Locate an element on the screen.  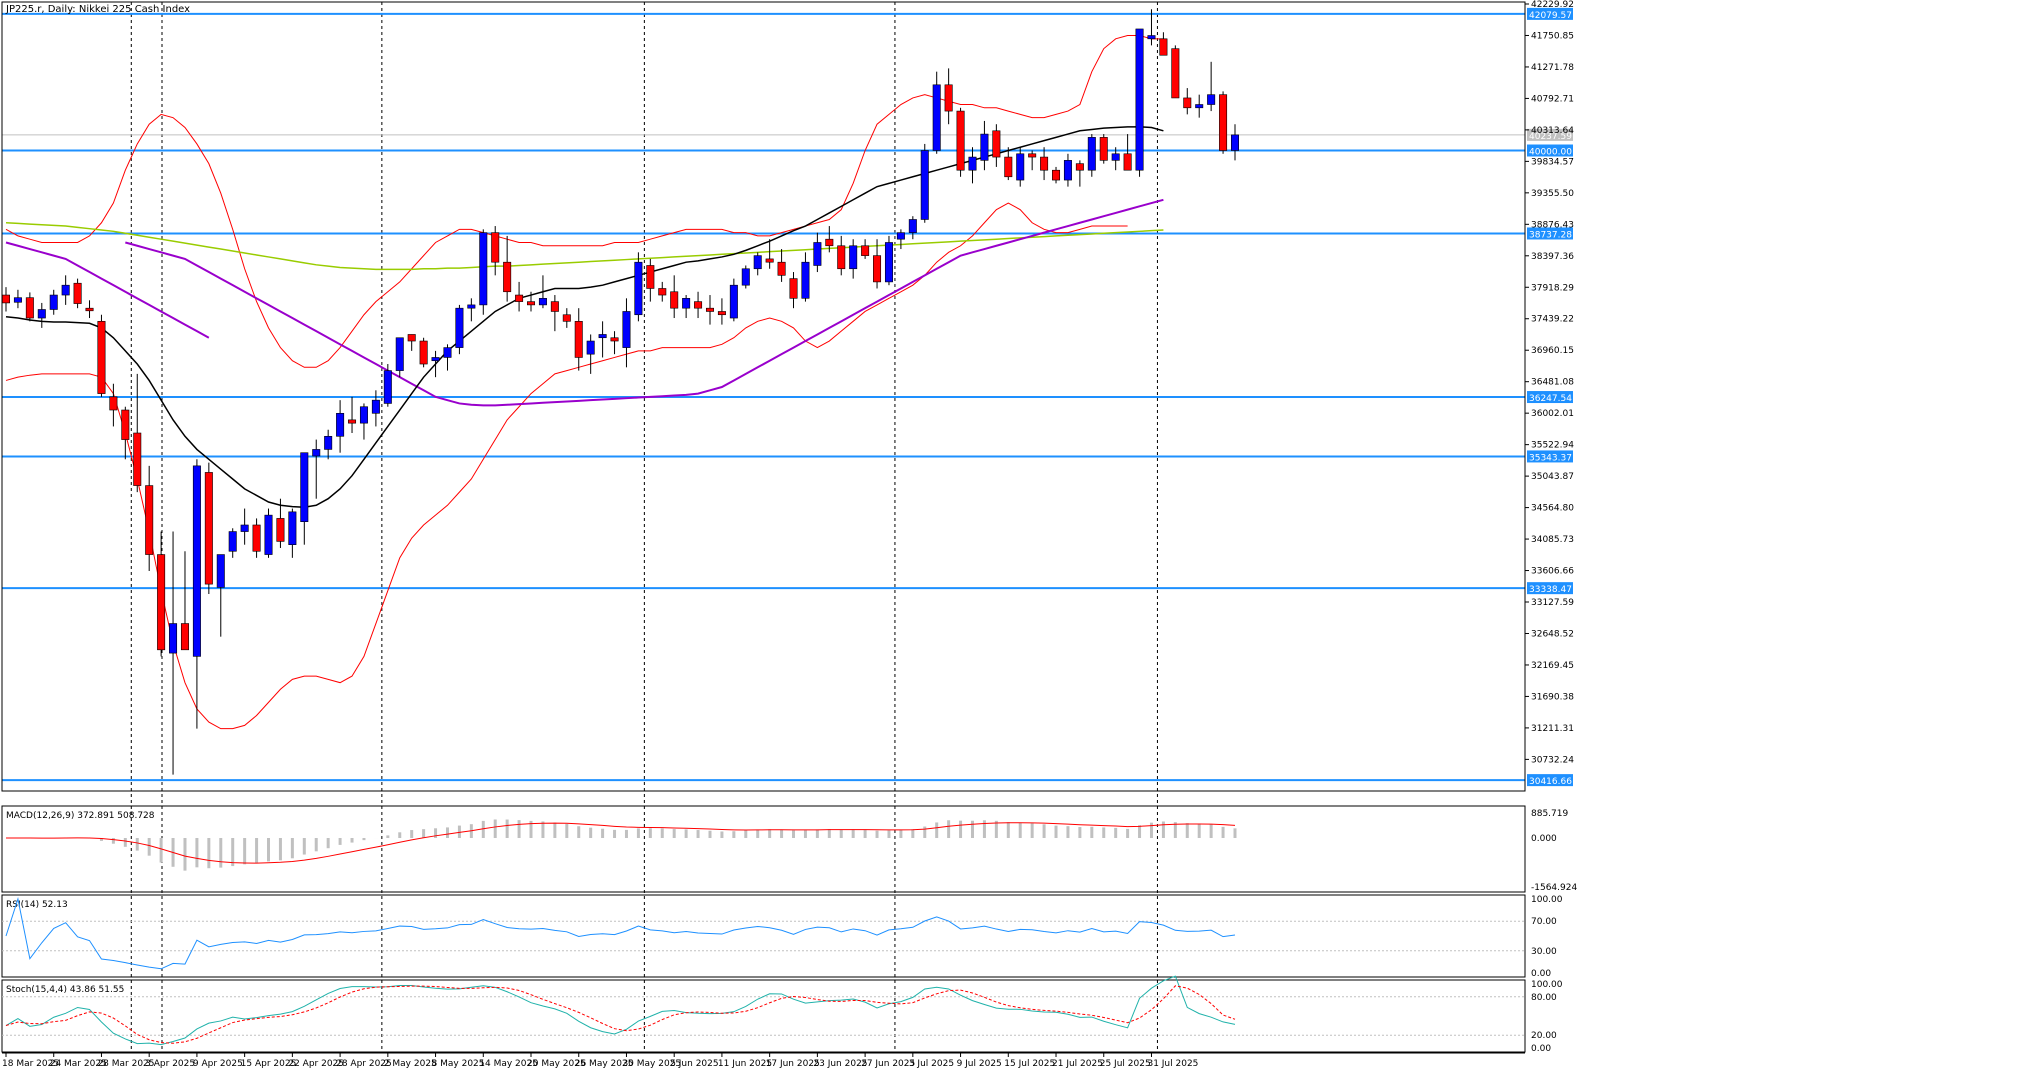
level-price-label: 40000.00 is located at coordinates (1550, 153).